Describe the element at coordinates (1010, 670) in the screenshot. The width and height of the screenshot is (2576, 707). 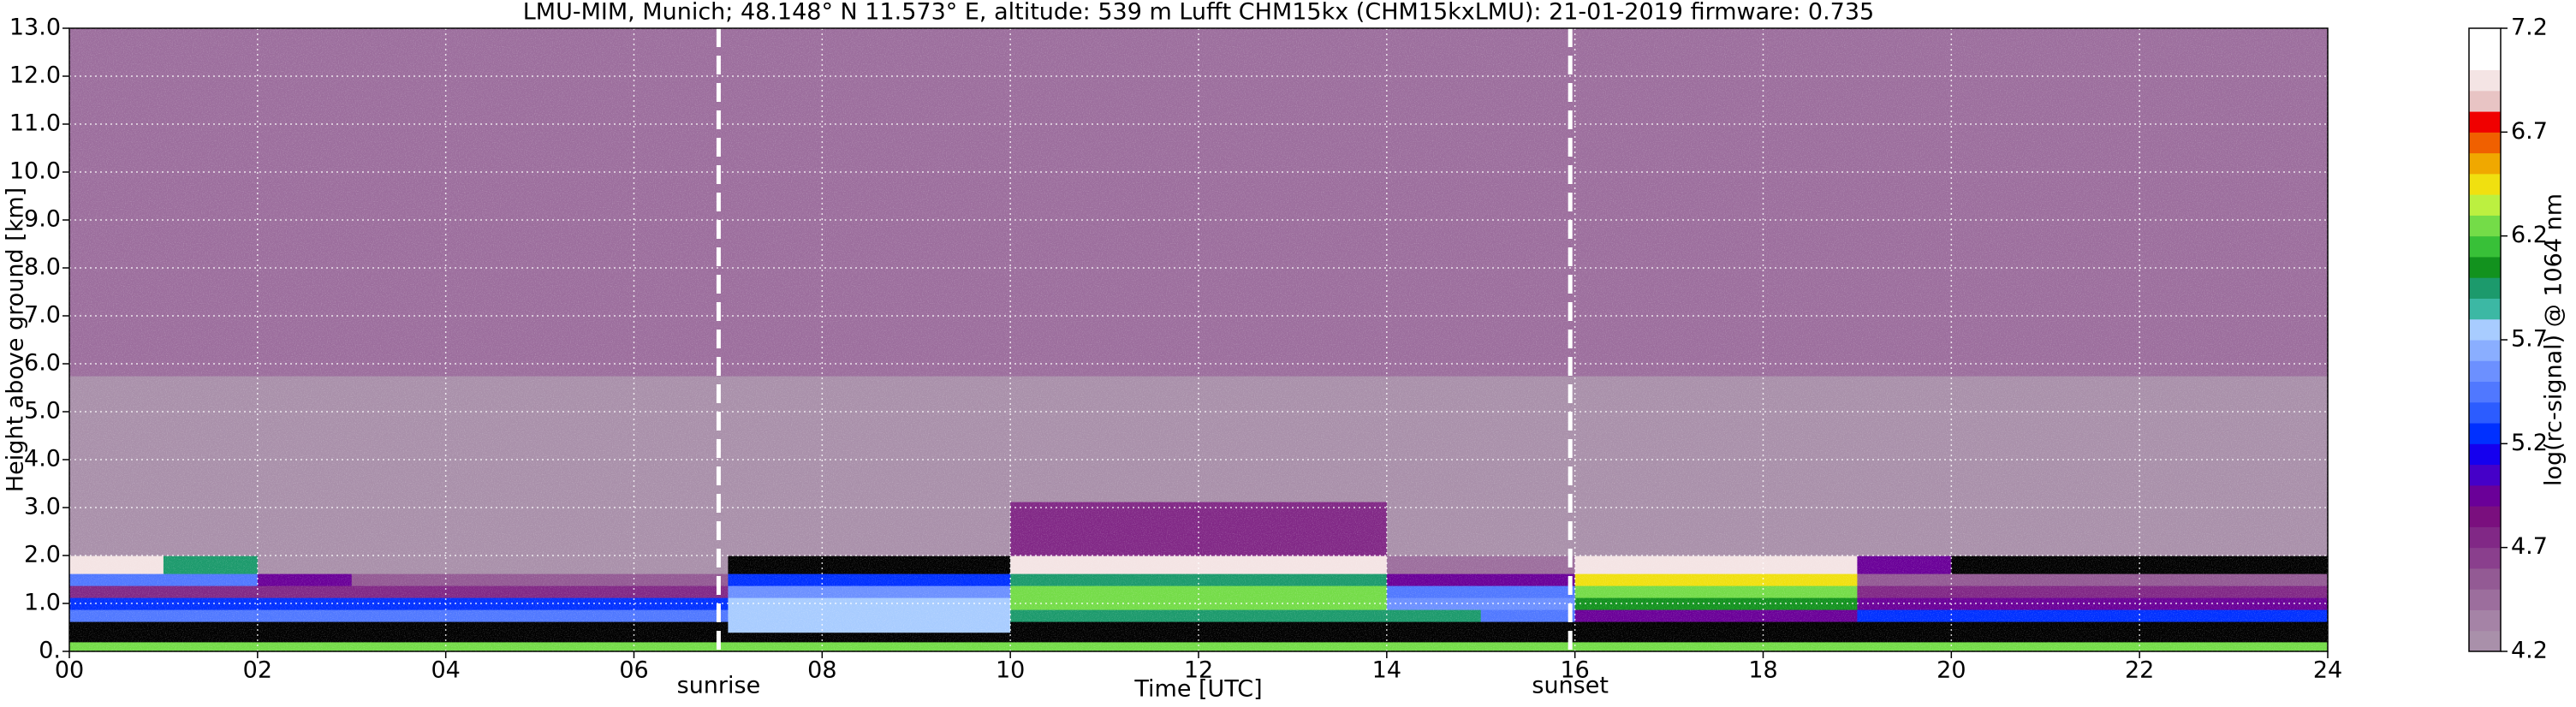
I see `x-tick-label: 10` at that location.